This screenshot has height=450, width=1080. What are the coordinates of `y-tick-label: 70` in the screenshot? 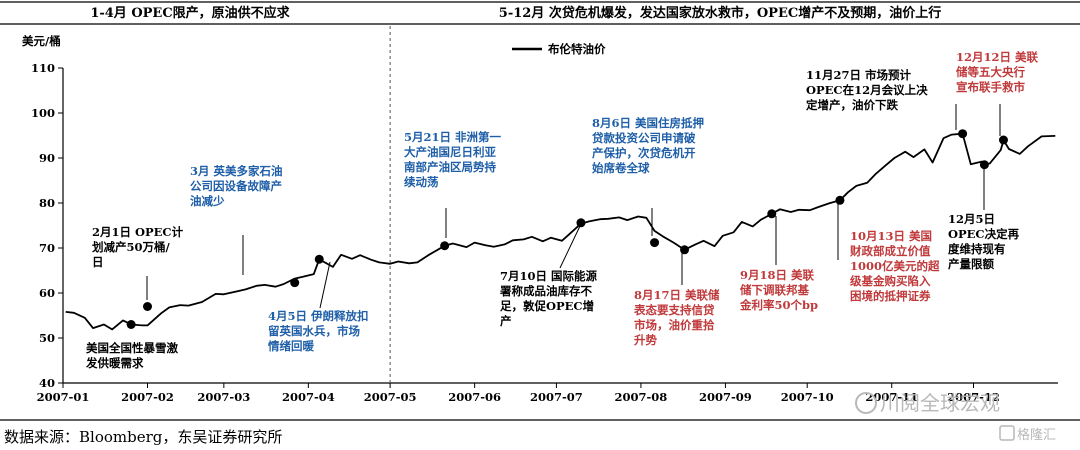 It's located at (47, 248).